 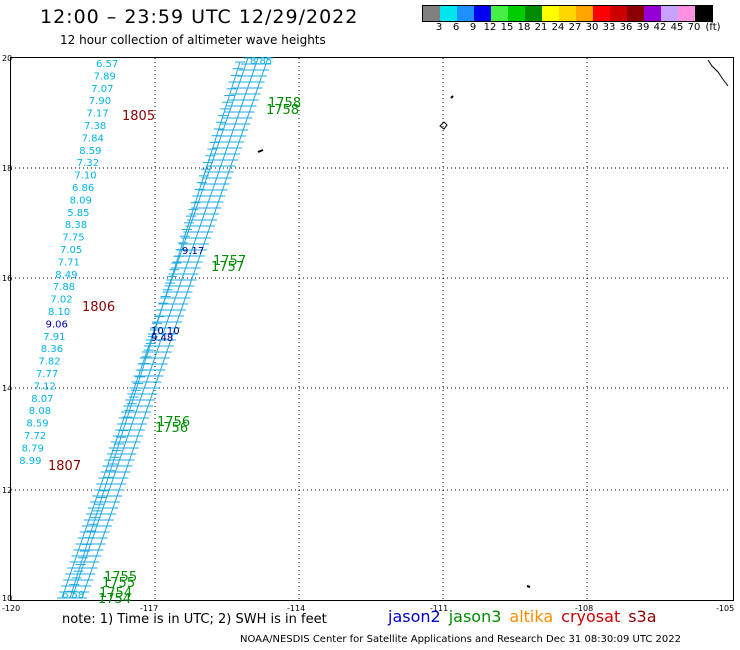 I want to click on legend-label: 36, so click(x=626, y=27).